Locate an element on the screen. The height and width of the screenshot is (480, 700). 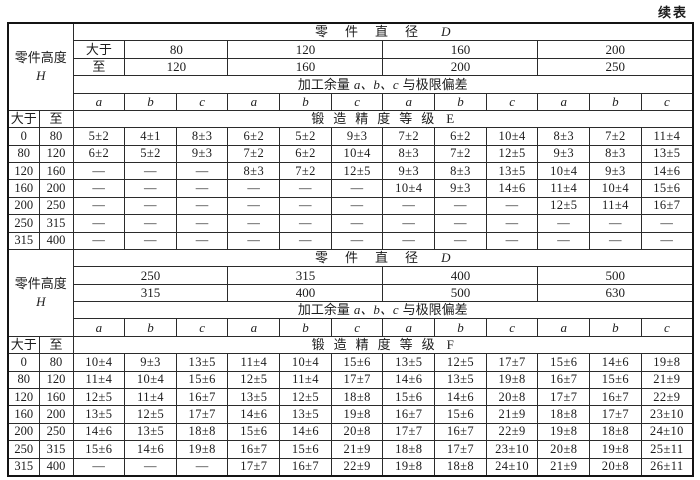
grade-letter: E is located at coordinates (450, 119).